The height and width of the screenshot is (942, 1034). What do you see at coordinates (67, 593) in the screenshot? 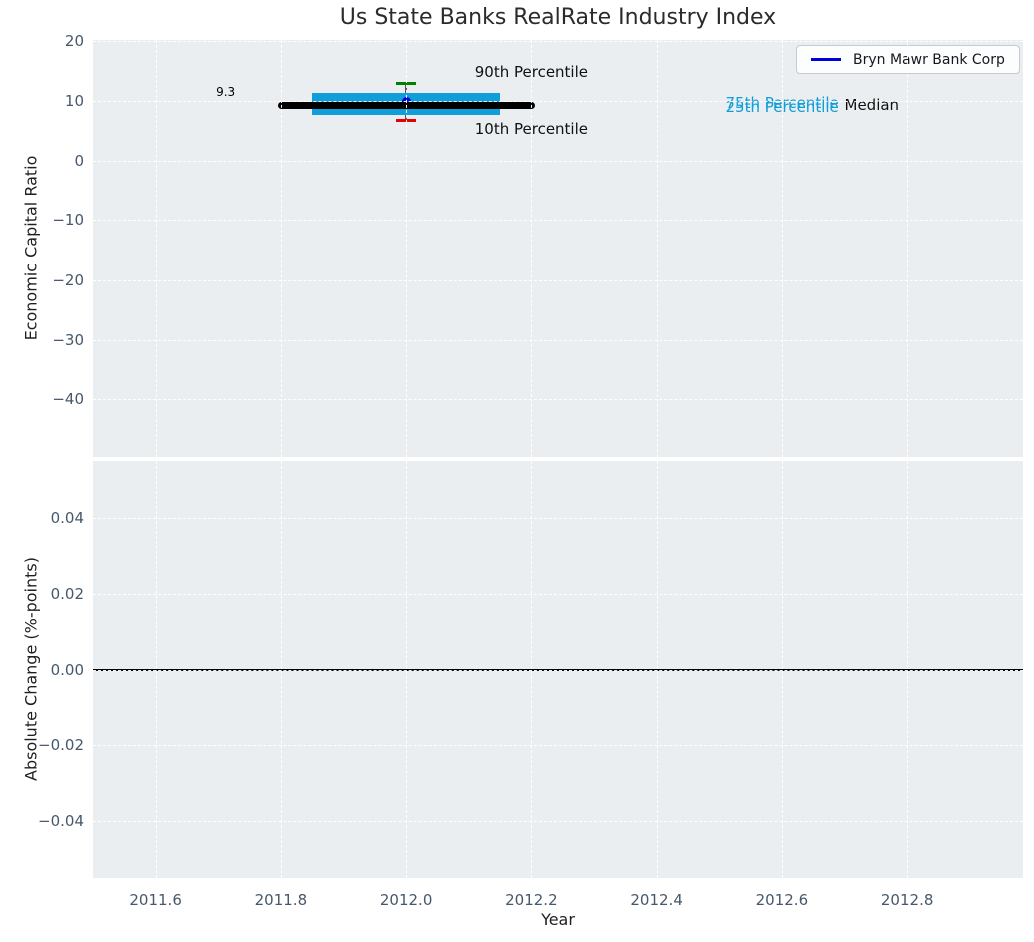
I see `y-tick-label: 0.02` at bounding box center [67, 593].